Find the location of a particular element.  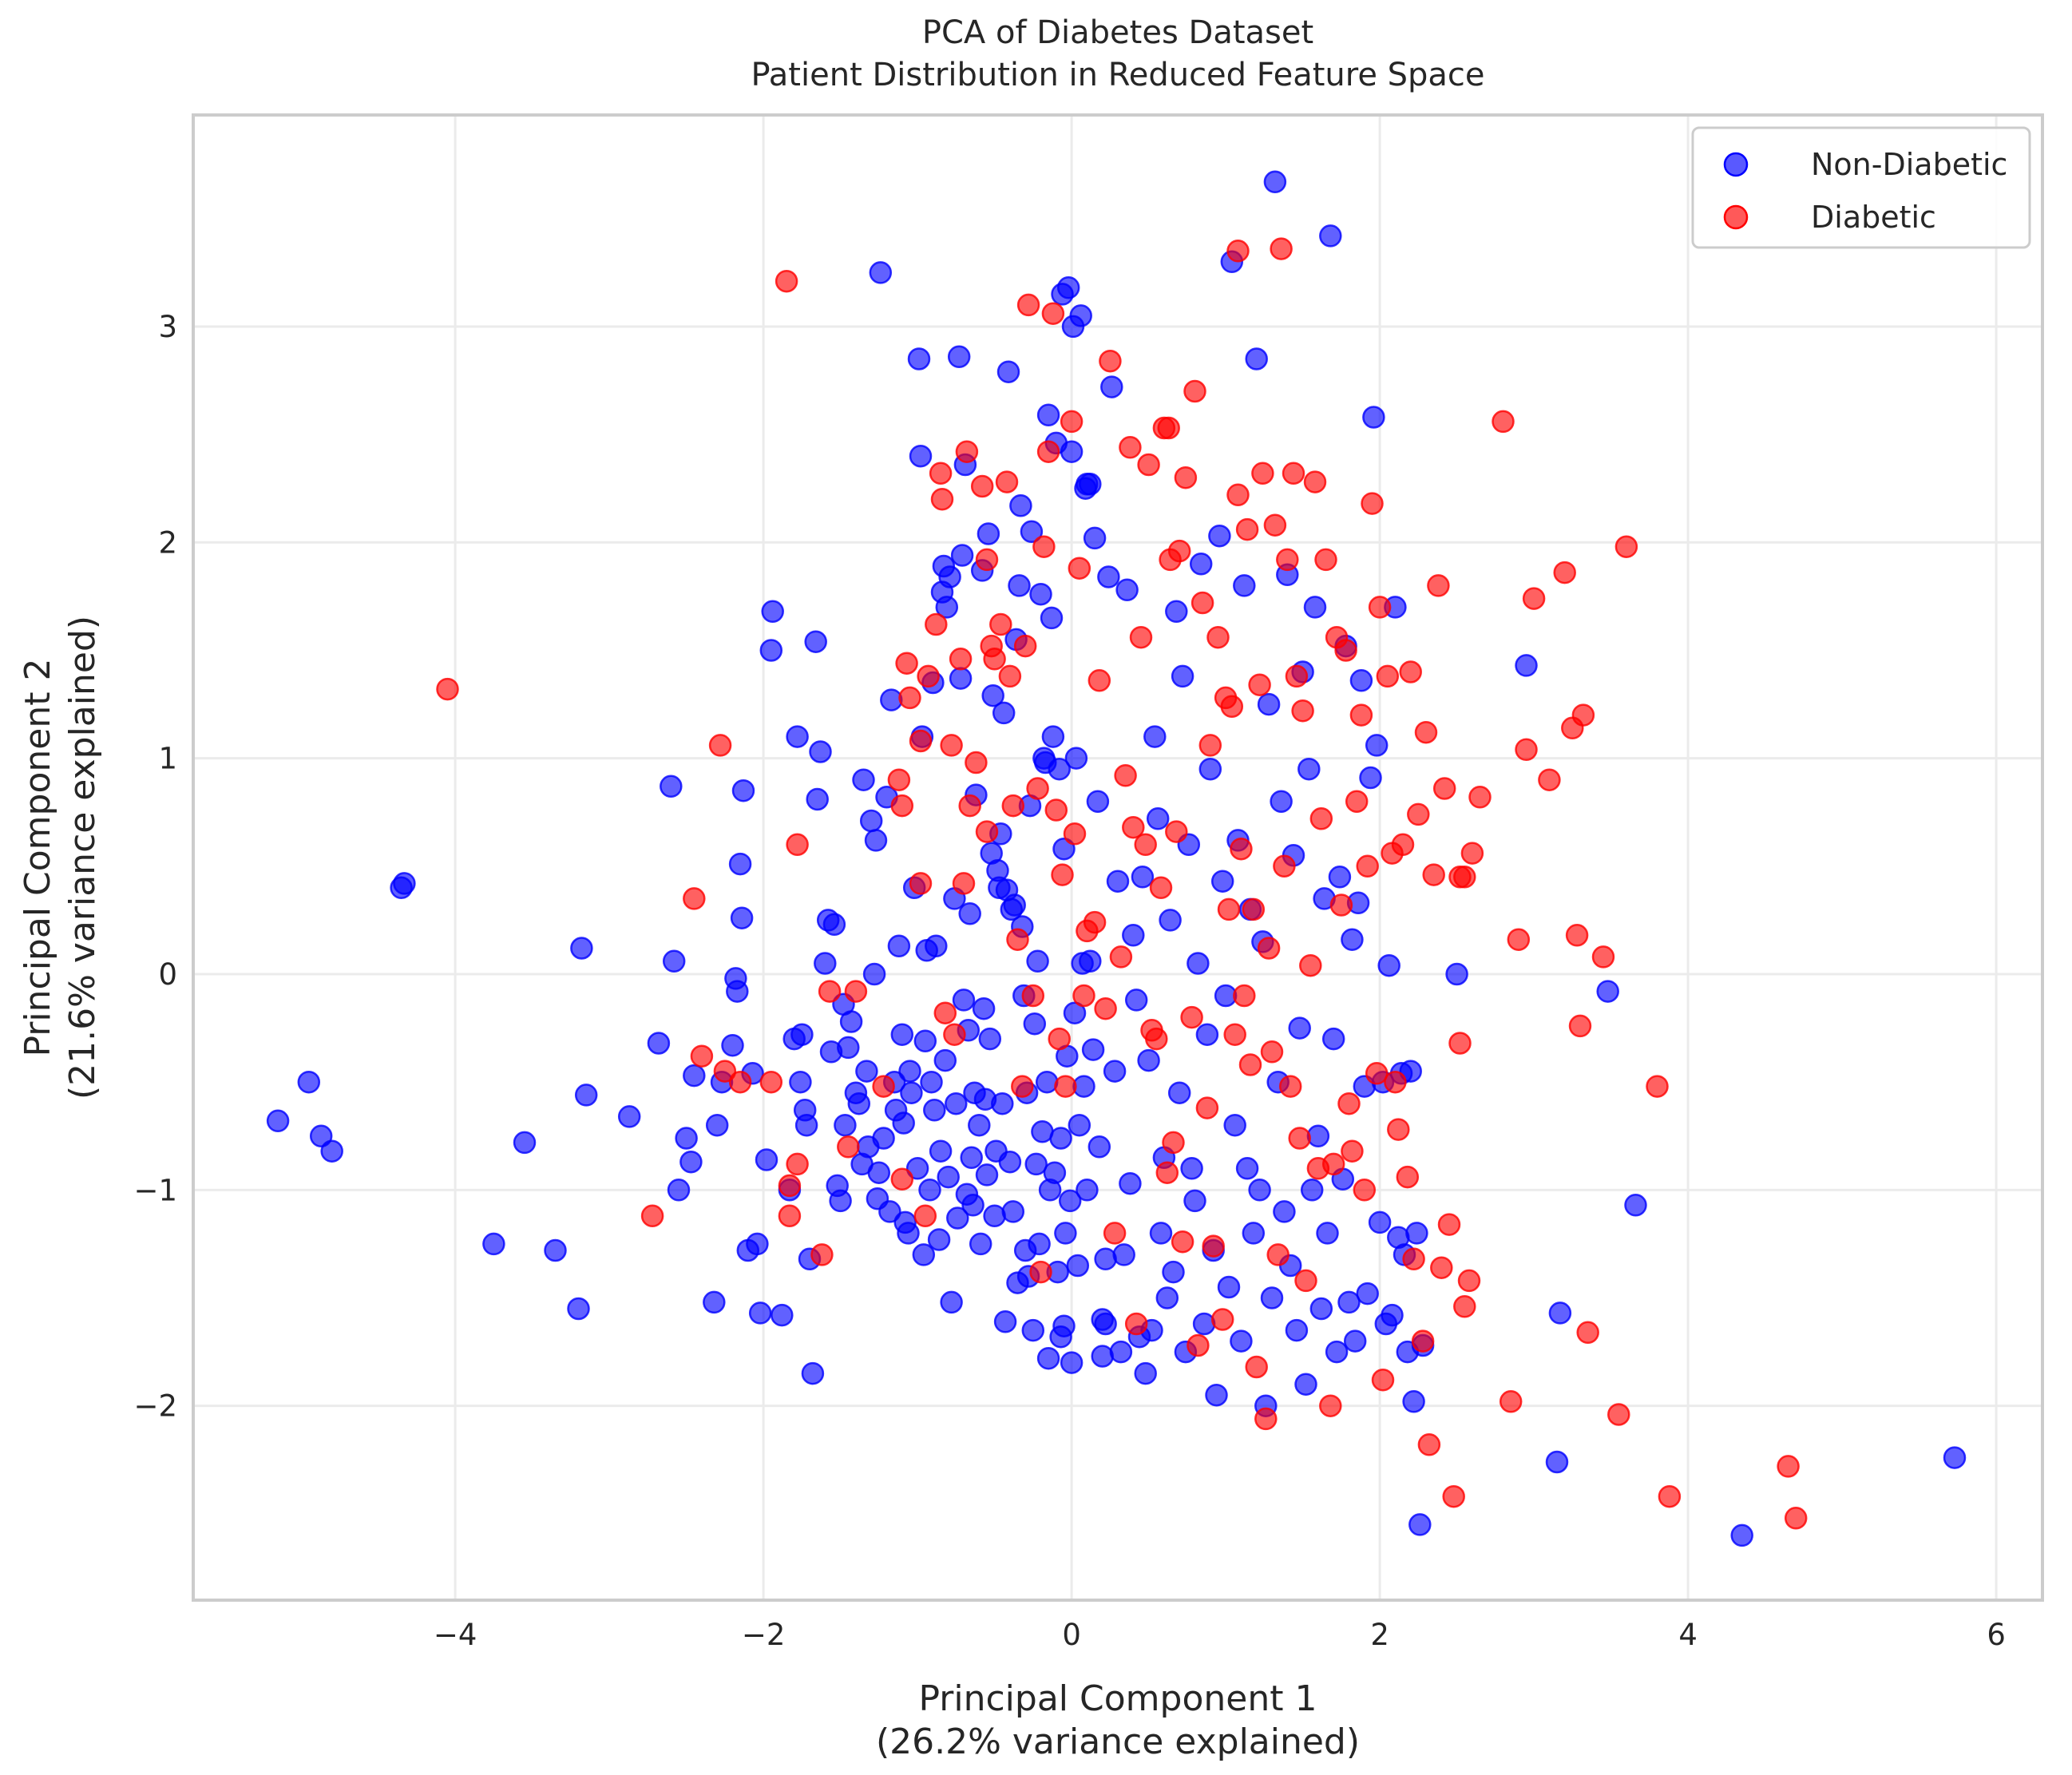

x-tick-label: −2 is located at coordinates (764, 1635).